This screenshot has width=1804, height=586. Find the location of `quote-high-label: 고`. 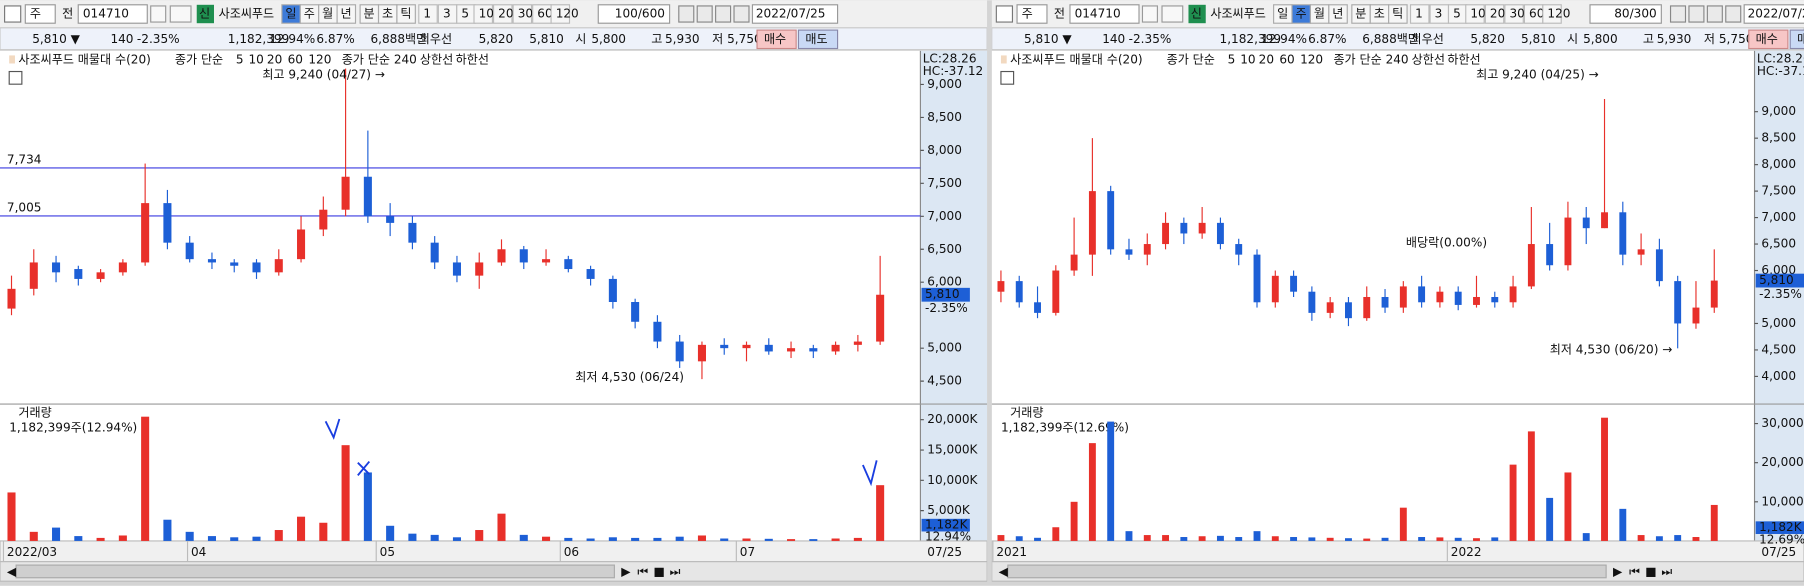

quote-high-label: 고 is located at coordinates (1648, 39).